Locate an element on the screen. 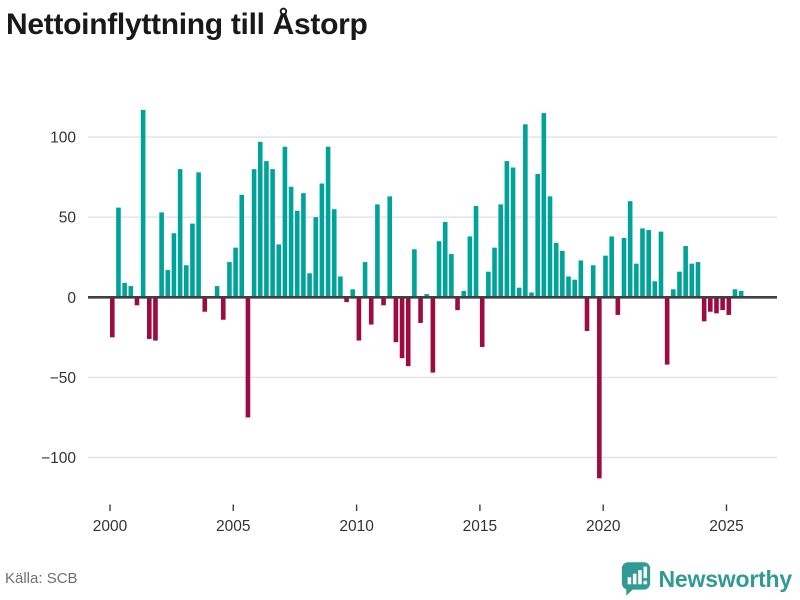 This screenshot has height=600, width=800. brand-name: Newsworthy is located at coordinates (725, 578).